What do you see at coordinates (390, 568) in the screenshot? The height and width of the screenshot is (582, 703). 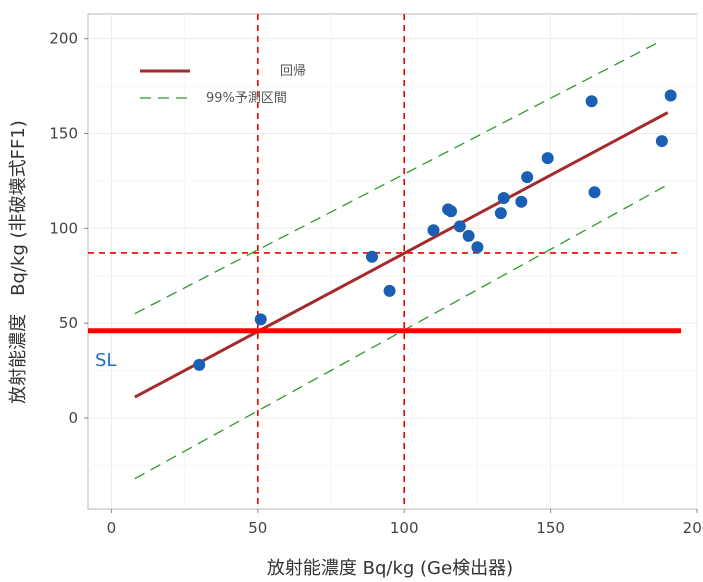 I see `x-axis-title: 放射能濃度 Bq/kg (Ge検出器)` at bounding box center [390, 568].